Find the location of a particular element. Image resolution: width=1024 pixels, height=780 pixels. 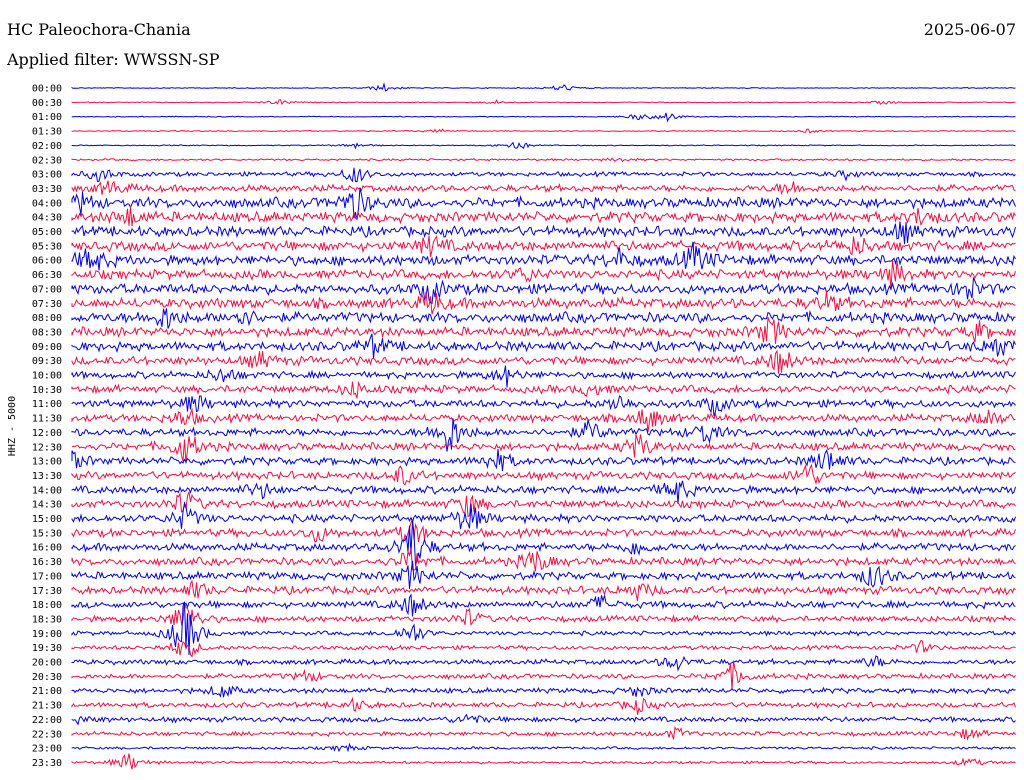

row-time-label: 21:00 is located at coordinates (47, 691).